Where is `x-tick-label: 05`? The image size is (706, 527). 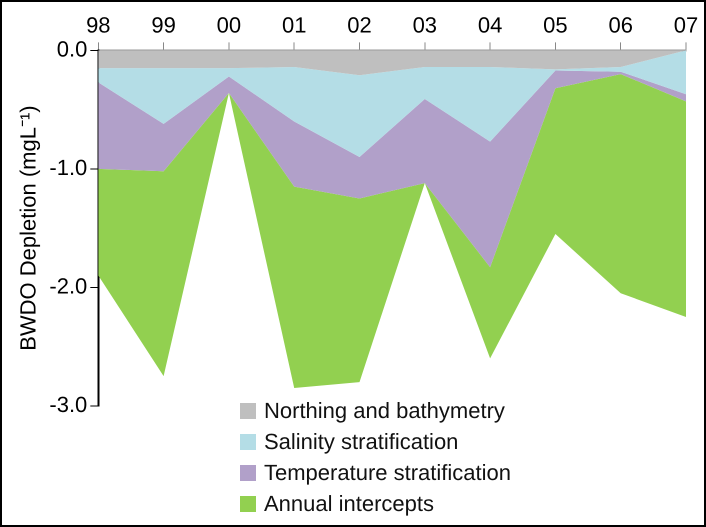 x-tick-label: 05 is located at coordinates (555, 25).